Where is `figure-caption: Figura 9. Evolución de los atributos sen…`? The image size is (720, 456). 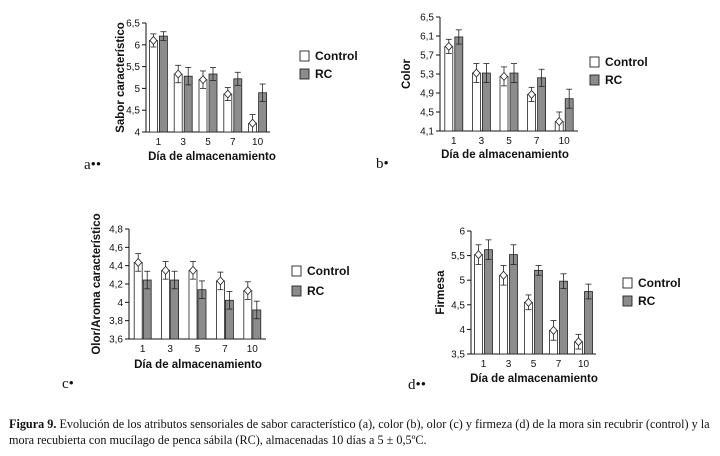
figure-caption: Figura 9. Evolución de los atributos sen… is located at coordinates (362, 432).